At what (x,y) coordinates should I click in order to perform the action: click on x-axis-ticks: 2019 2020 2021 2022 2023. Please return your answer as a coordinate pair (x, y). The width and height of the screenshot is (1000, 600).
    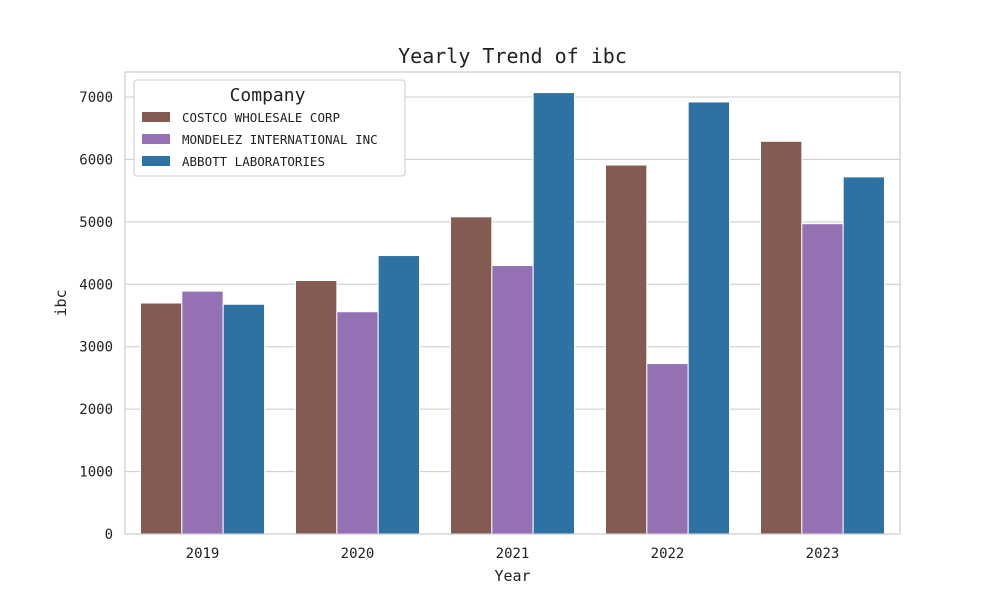
    Looking at the image, I should click on (513, 554).